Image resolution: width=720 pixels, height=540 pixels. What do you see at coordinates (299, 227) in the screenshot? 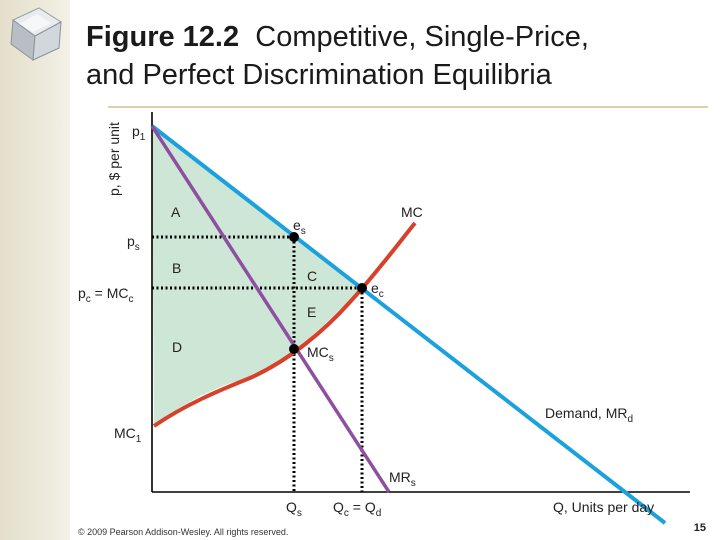
I see `es-label: es` at bounding box center [299, 227].